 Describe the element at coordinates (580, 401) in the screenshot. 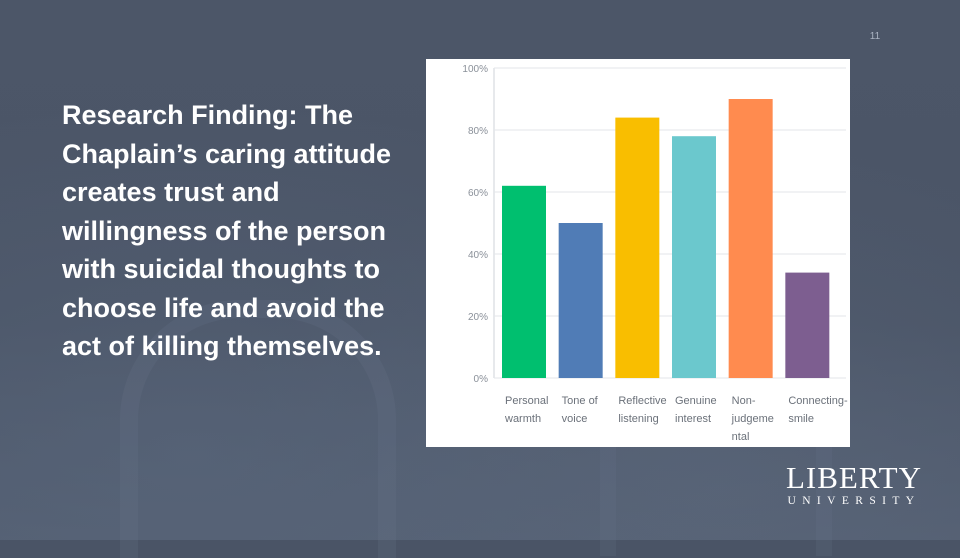

I see `x-tick-label: Tone of` at that location.